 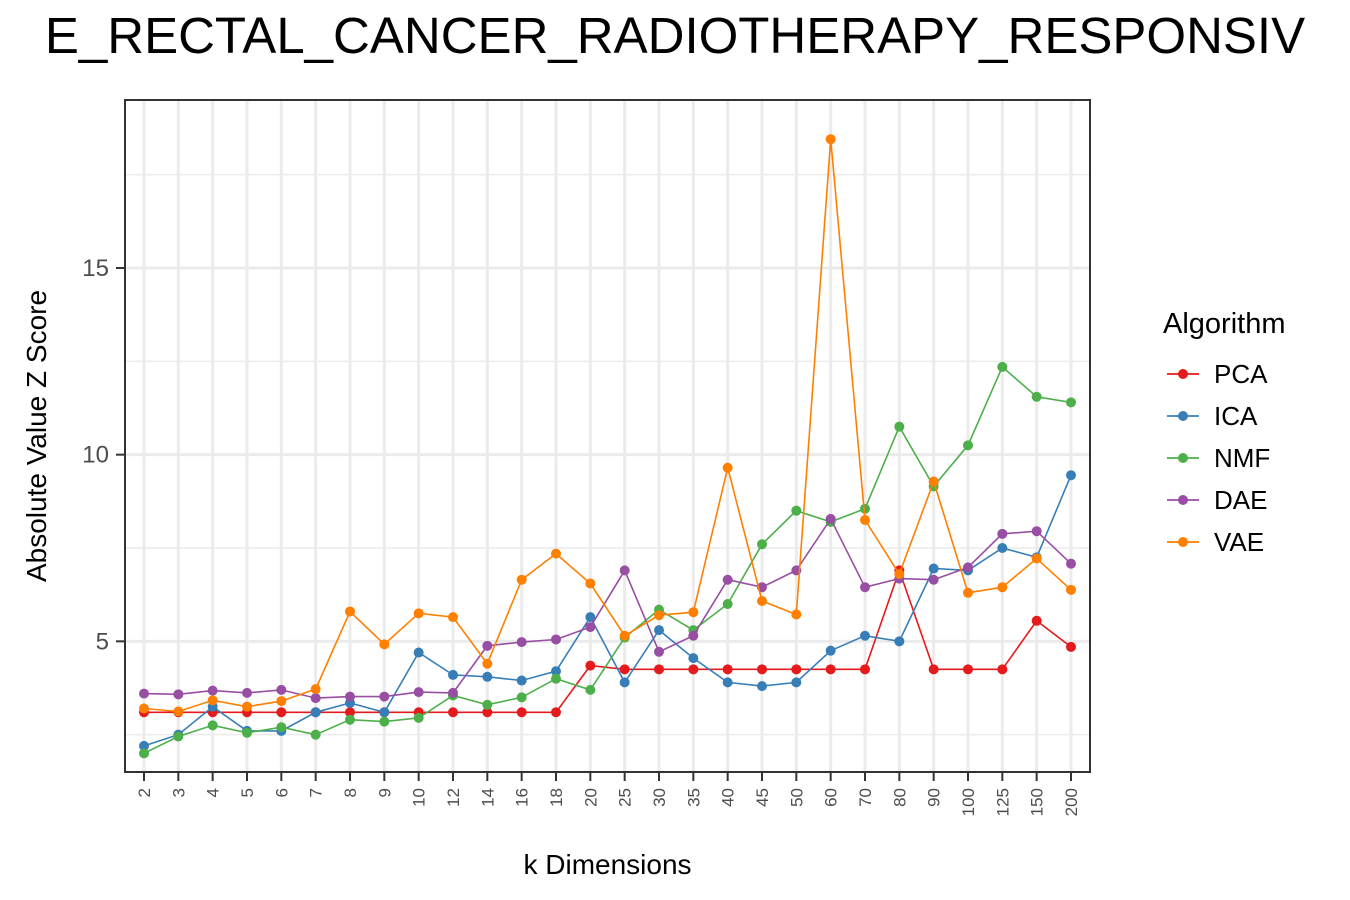 I want to click on y-tick-label: 10, so click(x=95, y=455).